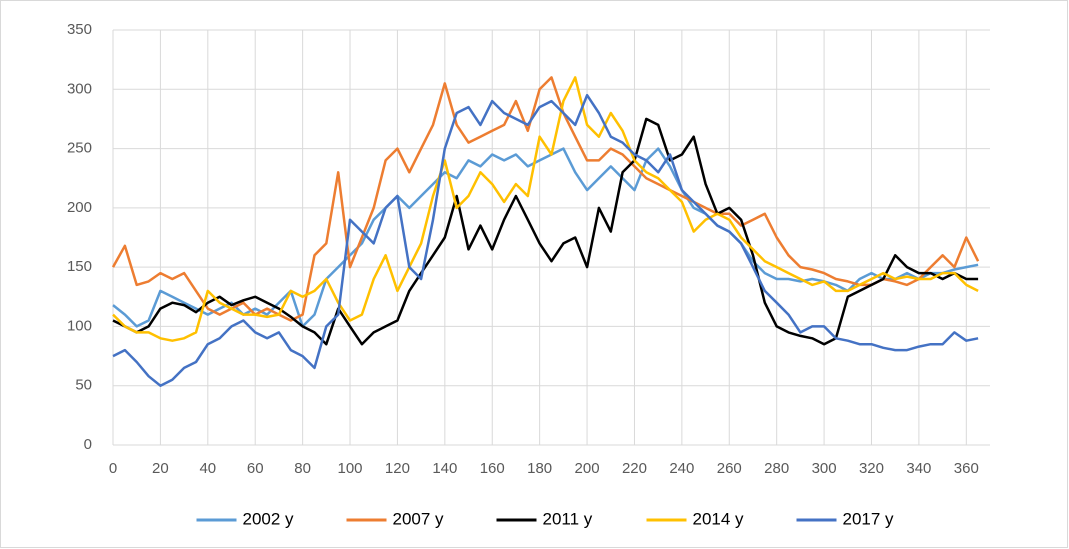 This screenshot has width=1069, height=549. Describe the element at coordinates (719, 518) in the screenshot. I see `legend-label: 2014 y` at that location.